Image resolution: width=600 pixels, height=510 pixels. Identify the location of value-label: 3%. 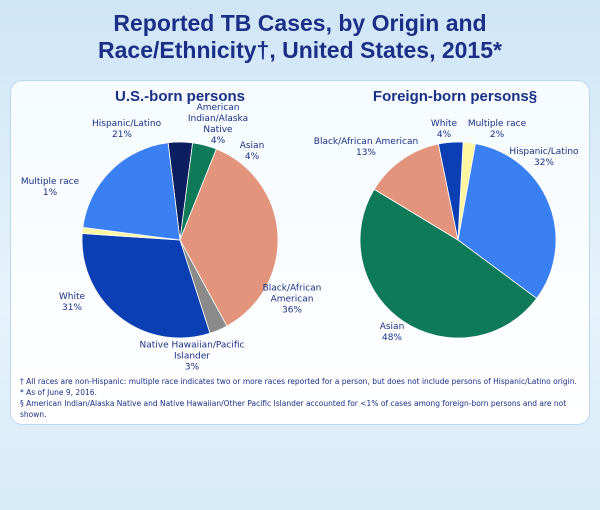
(192, 367).